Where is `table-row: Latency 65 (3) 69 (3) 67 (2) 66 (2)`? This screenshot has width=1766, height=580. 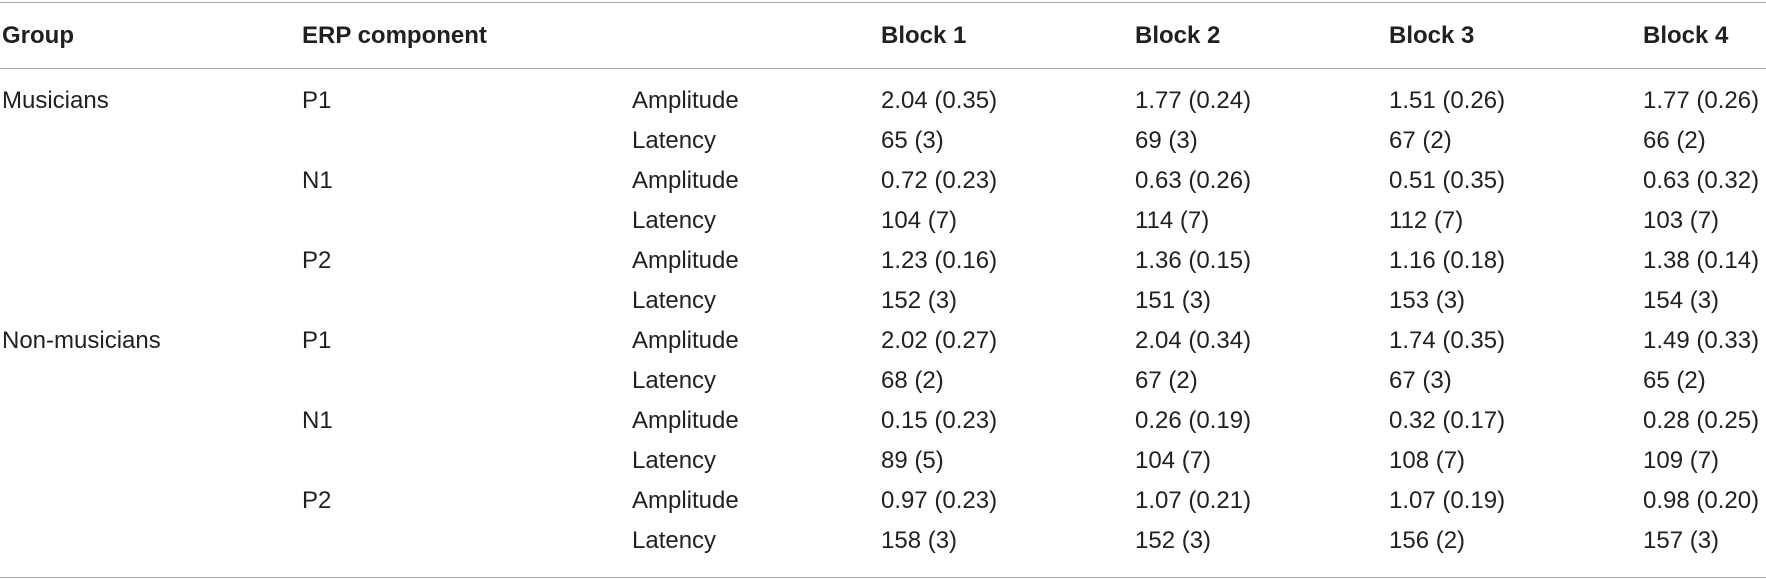
table-row: Latency 65 (3) 69 (3) 67 (2) 66 (2) is located at coordinates (883, 141).